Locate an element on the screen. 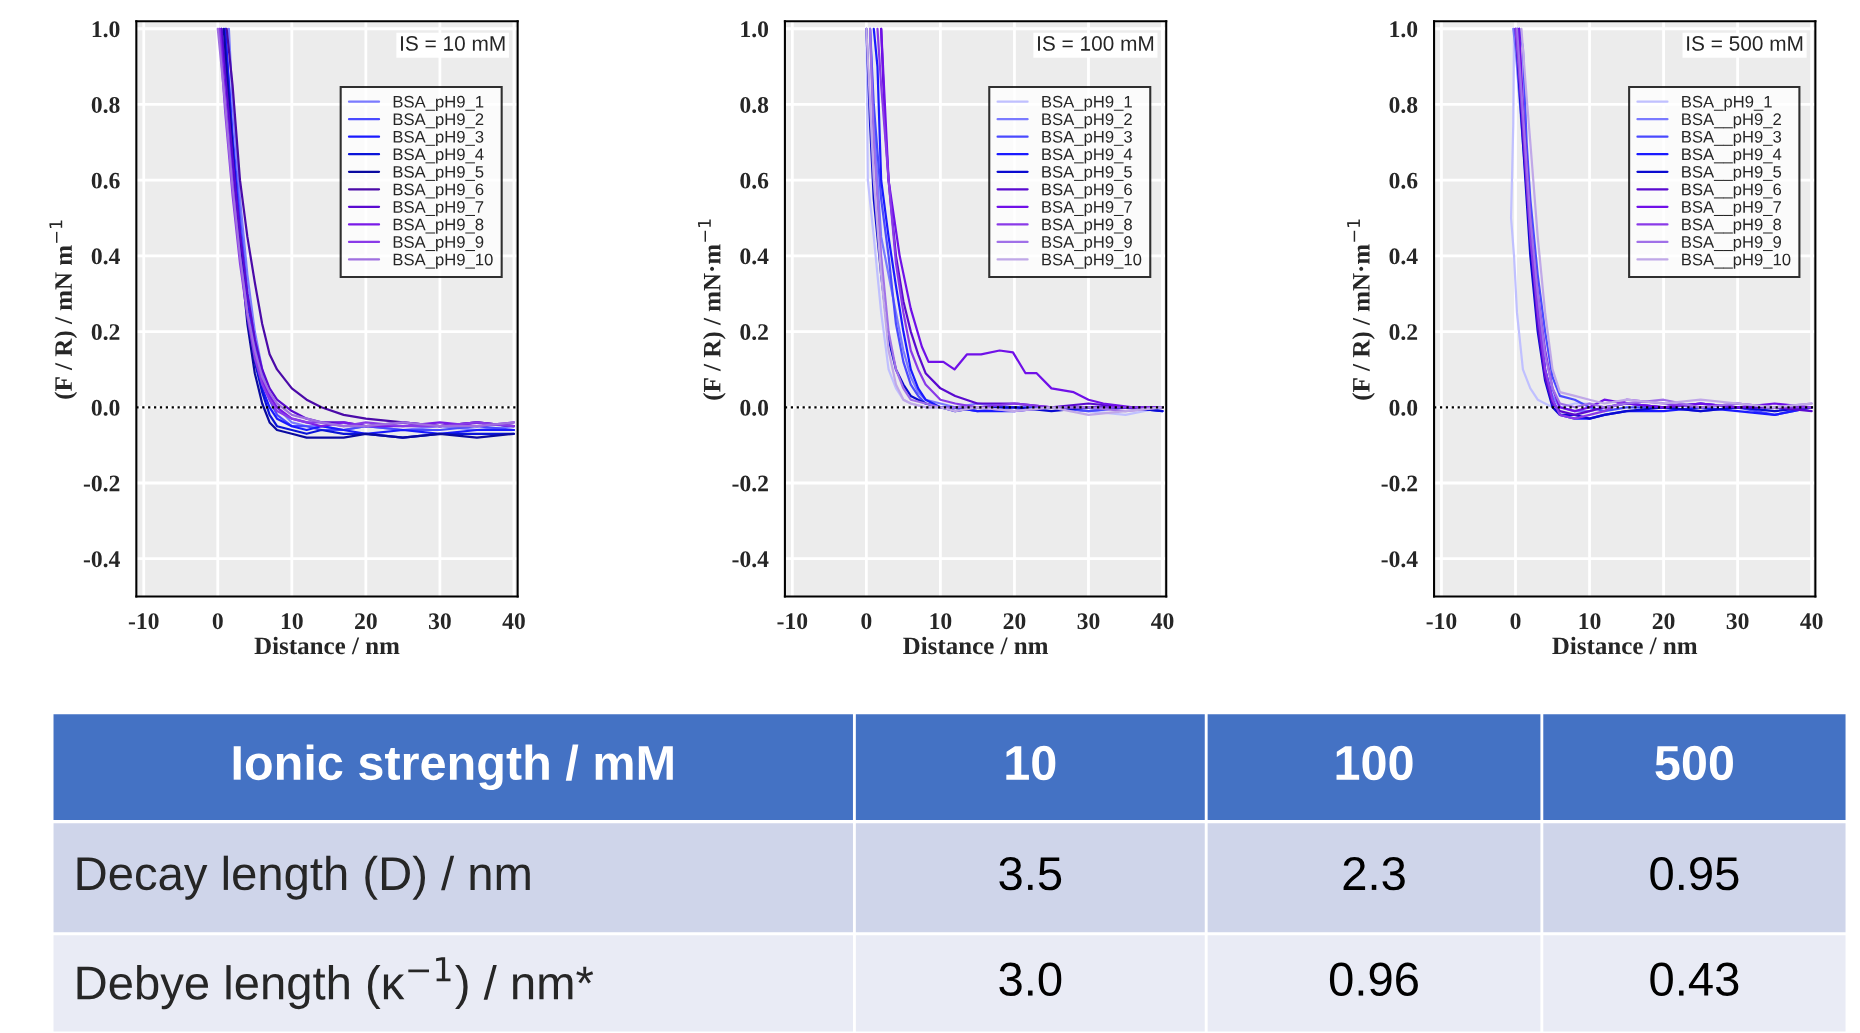  legend-label: BSA__pH9_8 is located at coordinates (1732, 226).